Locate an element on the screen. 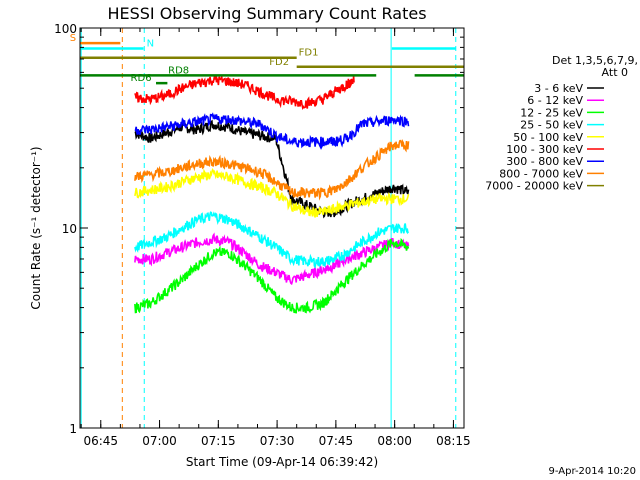  legend-label-7: 800 - 7000 keV is located at coordinates (541, 173).